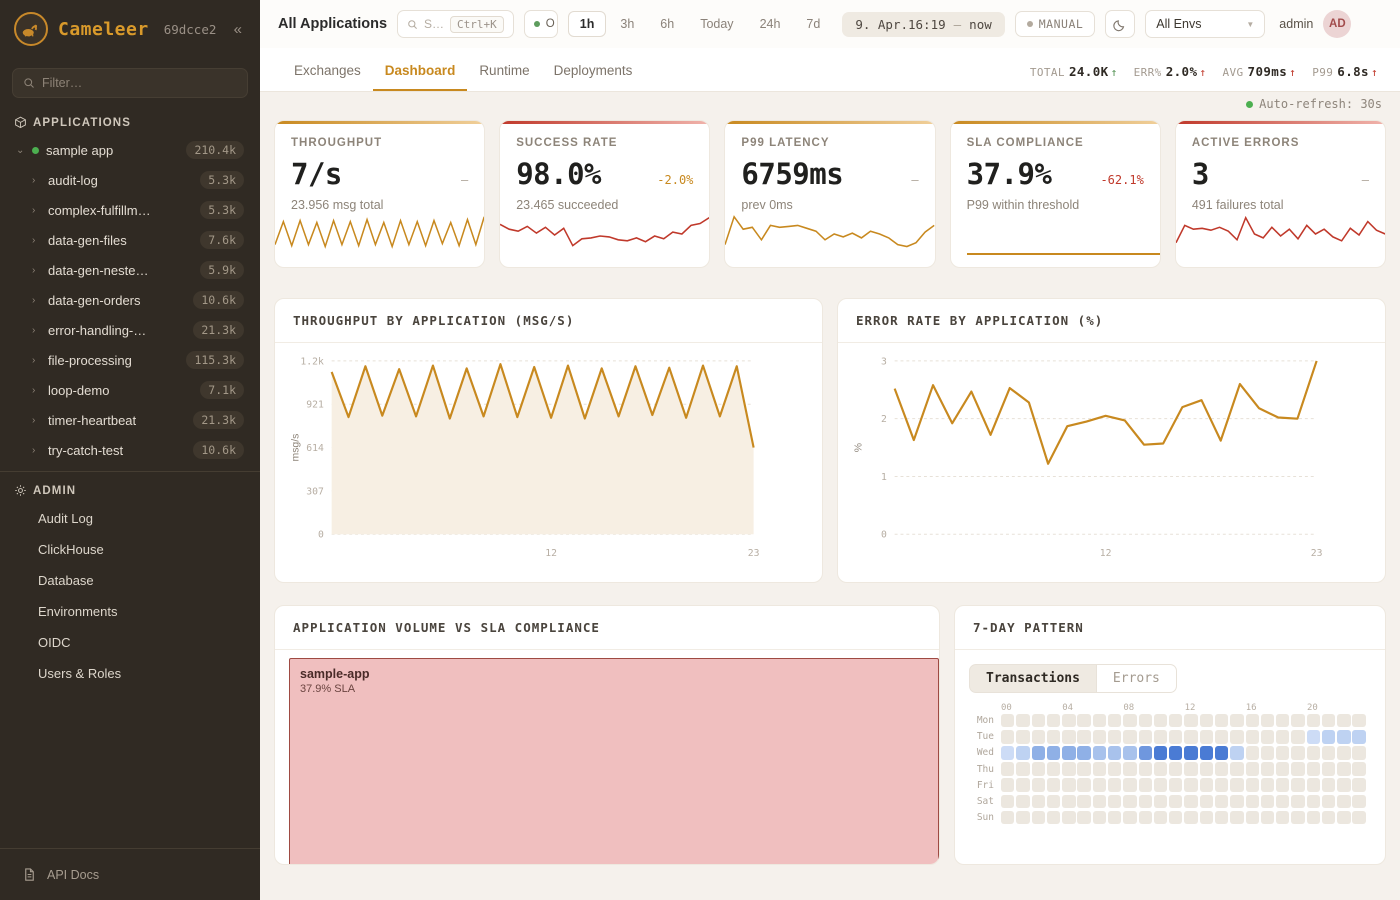  What do you see at coordinates (130, 300) in the screenshot?
I see `sidebar-item-data-gen-orders: › data-gen-orders 10.6k` at bounding box center [130, 300].